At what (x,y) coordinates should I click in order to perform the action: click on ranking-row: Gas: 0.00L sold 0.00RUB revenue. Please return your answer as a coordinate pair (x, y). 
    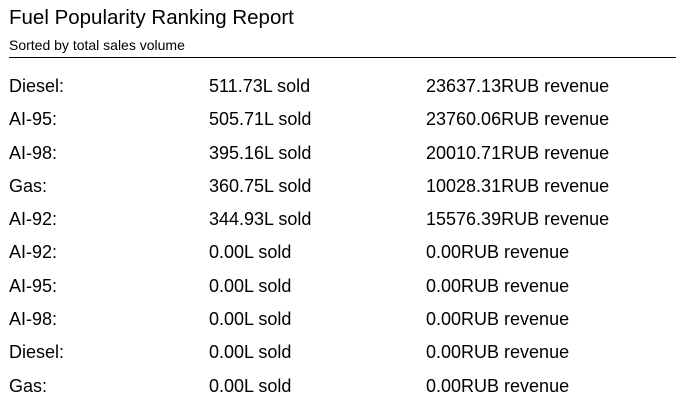
    Looking at the image, I should click on (339, 390).